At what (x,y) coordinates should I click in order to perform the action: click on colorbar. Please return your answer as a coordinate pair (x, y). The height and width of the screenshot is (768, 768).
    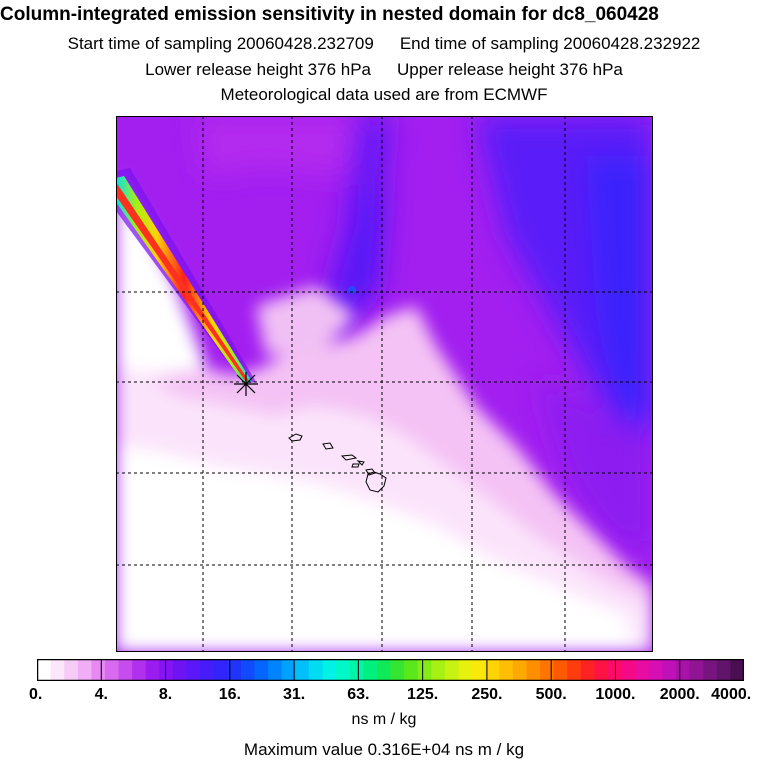
    Looking at the image, I should click on (390, 670).